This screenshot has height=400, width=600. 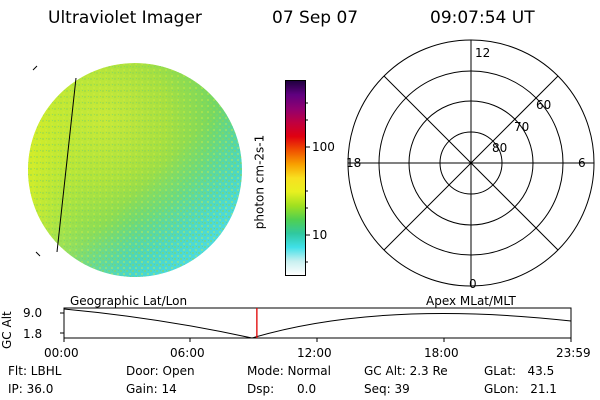 I want to click on info-ip: IP: 36.0, so click(x=31, y=389).